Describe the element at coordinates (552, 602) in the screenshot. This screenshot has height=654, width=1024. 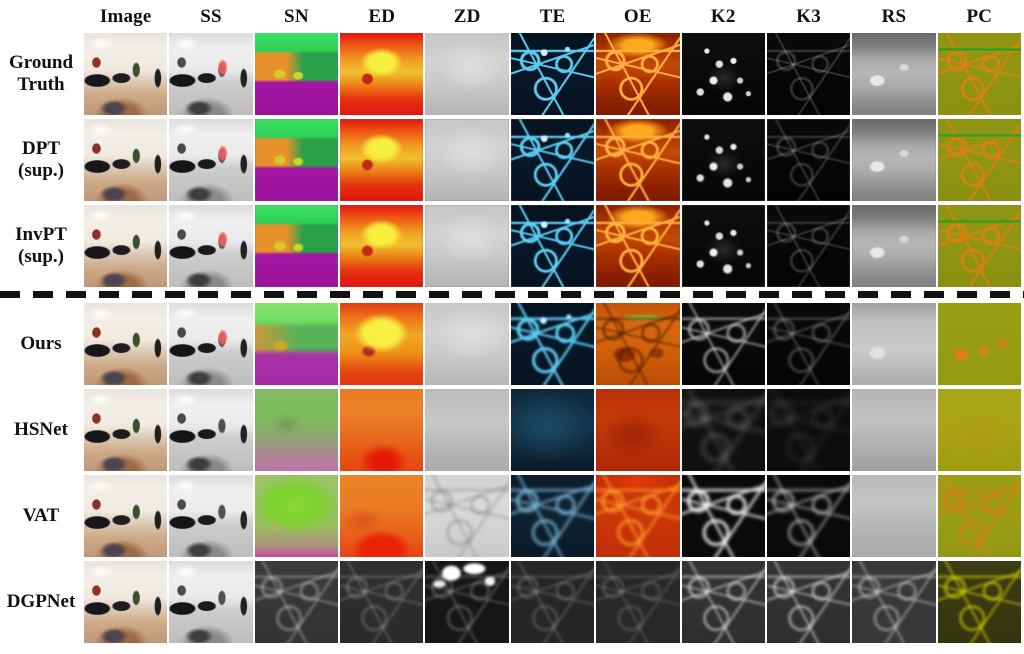
I see `result-image-dgpnet-te` at that location.